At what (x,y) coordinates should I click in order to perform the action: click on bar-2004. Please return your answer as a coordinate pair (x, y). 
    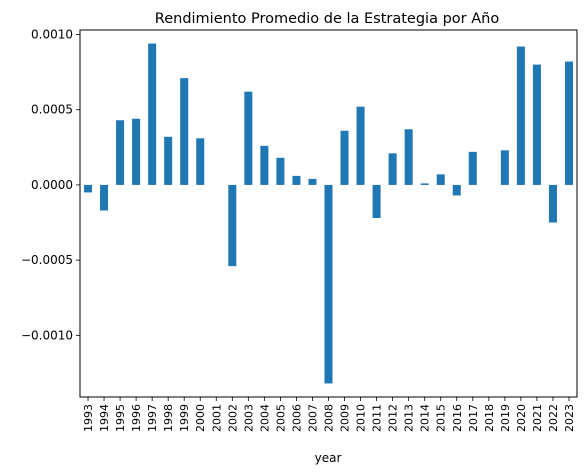
    Looking at the image, I should click on (264, 165).